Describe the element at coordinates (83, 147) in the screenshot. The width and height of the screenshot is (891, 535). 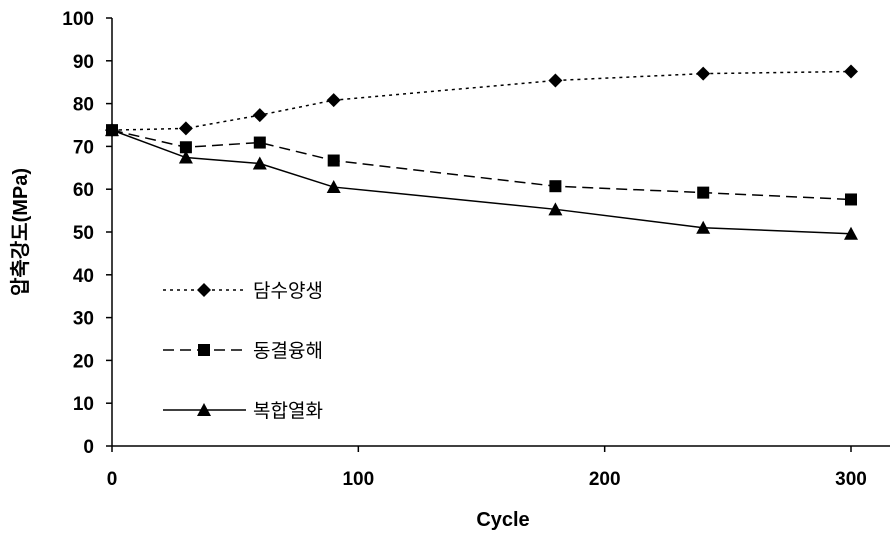
I see `y-tick-label: 70` at that location.